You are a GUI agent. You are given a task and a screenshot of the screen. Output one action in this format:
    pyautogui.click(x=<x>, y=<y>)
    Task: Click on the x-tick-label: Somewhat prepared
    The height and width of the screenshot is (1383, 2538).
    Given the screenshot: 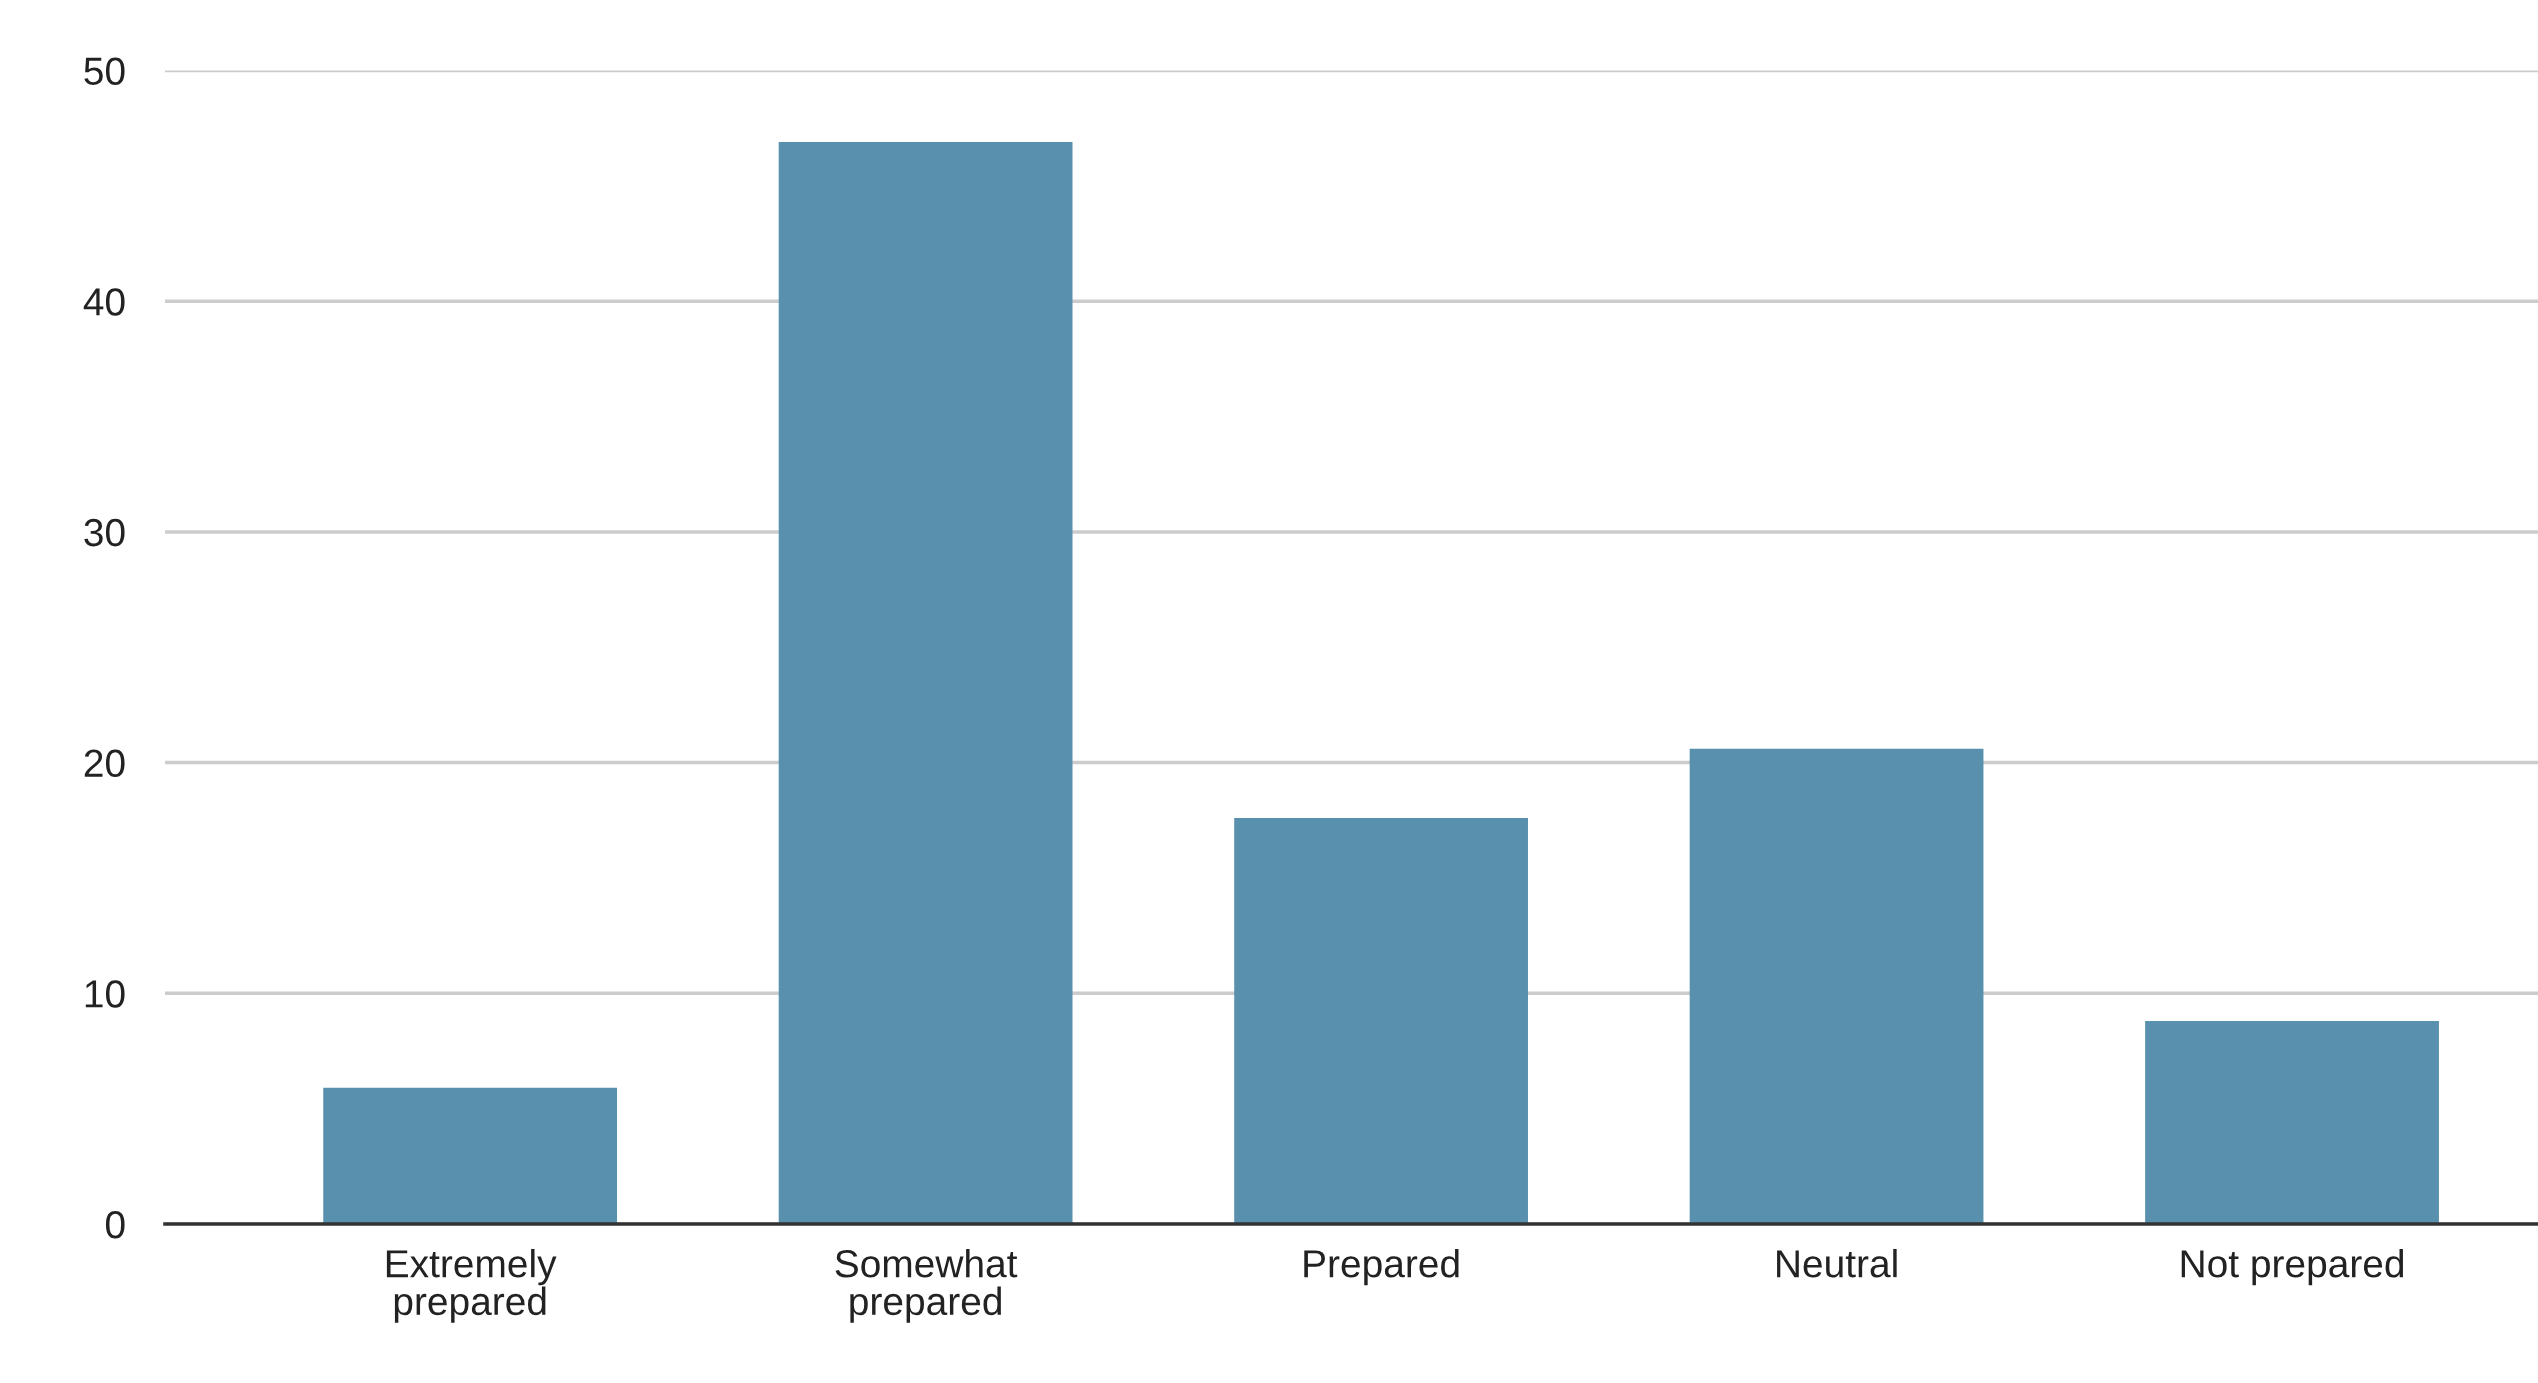 What is the action you would take?
    pyautogui.click(x=926, y=1285)
    